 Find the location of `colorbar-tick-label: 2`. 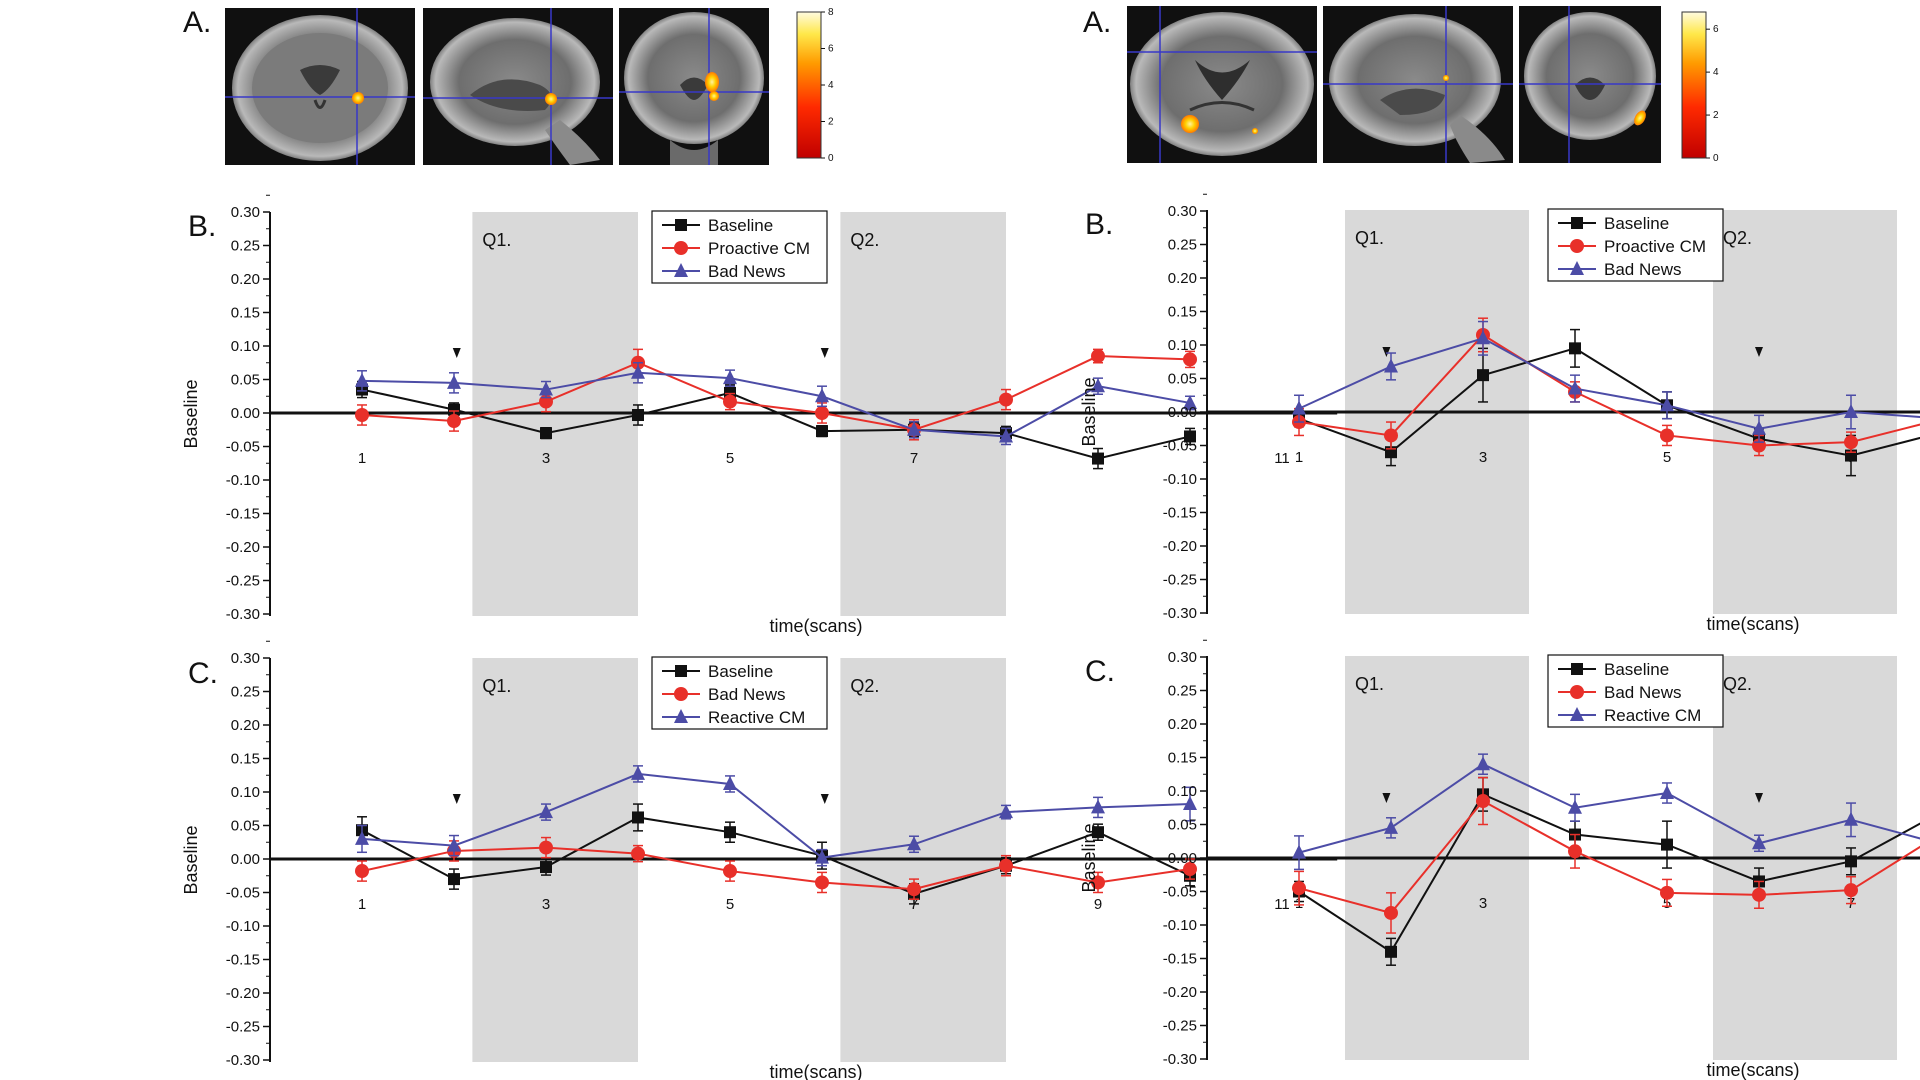

colorbar-tick-label: 2 is located at coordinates (831, 122).